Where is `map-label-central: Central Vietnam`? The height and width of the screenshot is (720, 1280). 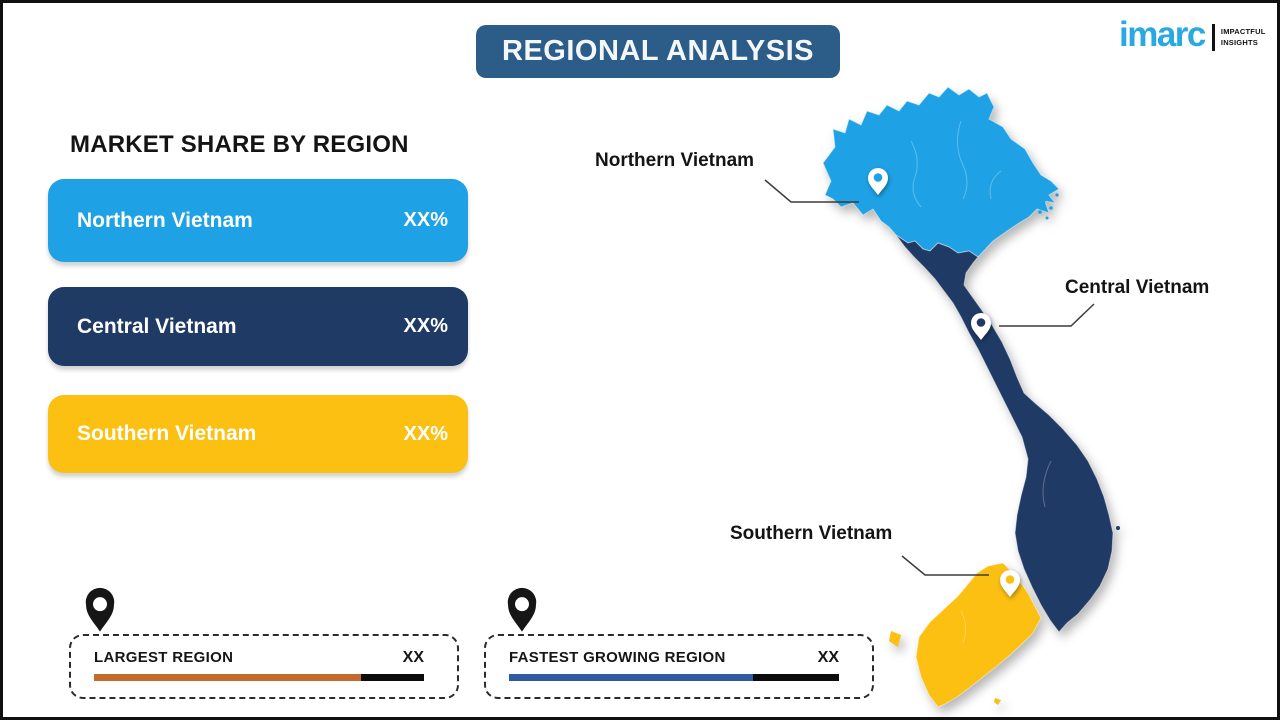
map-label-central: Central Vietnam is located at coordinates (1137, 287).